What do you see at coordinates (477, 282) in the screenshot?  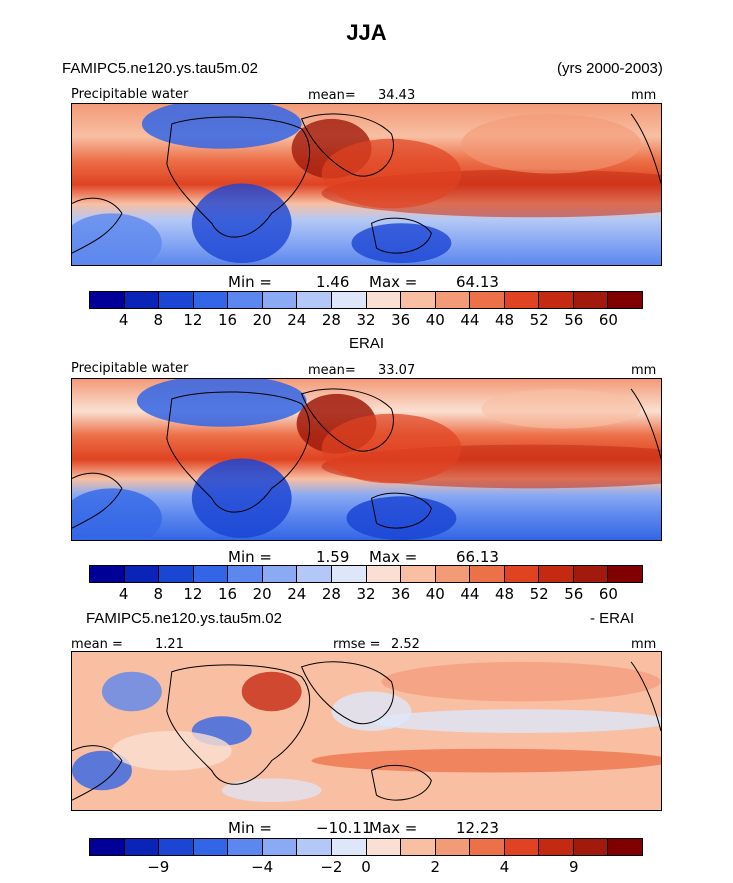 I see `panel1-max-value: 64.13` at bounding box center [477, 282].